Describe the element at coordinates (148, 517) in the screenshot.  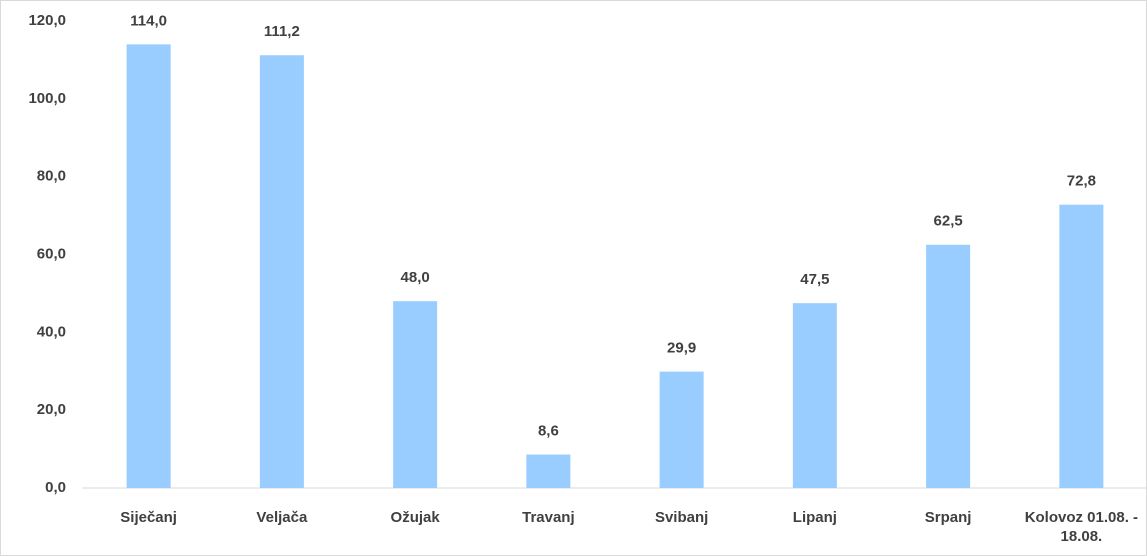
I see `x-tick-label: Siječanj` at that location.